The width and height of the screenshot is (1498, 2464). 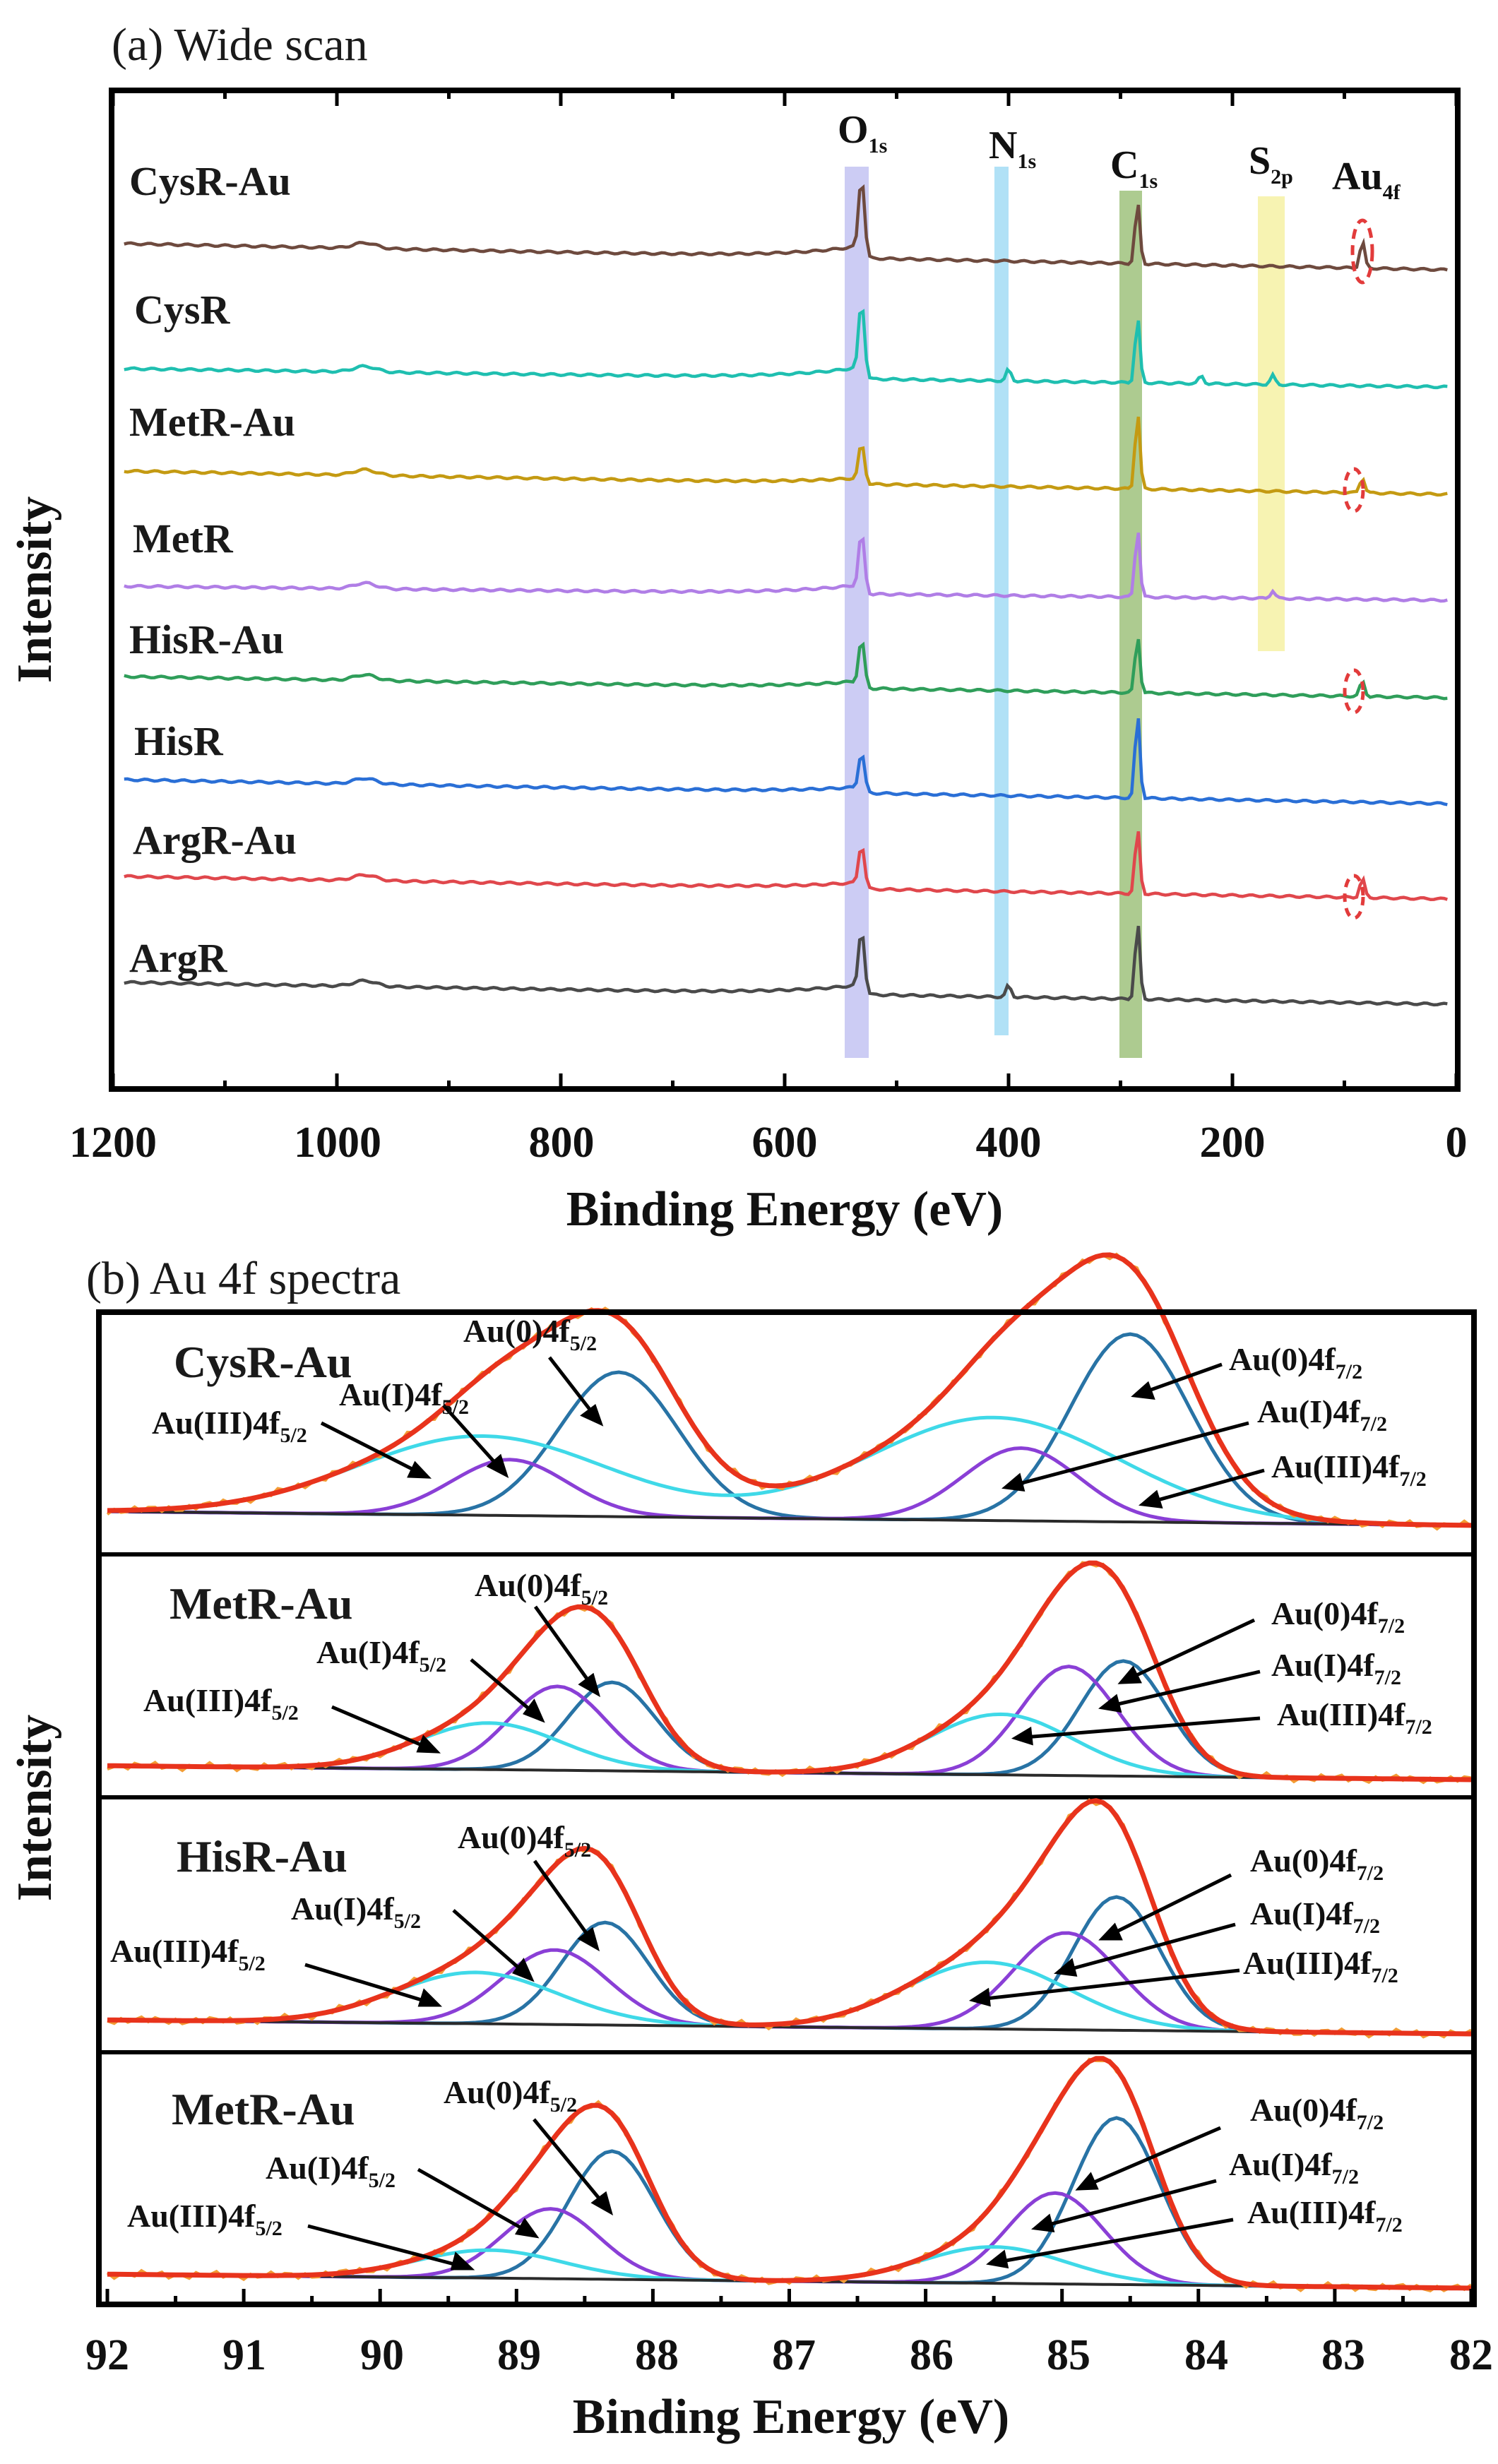 What do you see at coordinates (356, 1912) in the screenshot?
I see `ann-3-au1-52: Au(I)4f5/2` at bounding box center [356, 1912].